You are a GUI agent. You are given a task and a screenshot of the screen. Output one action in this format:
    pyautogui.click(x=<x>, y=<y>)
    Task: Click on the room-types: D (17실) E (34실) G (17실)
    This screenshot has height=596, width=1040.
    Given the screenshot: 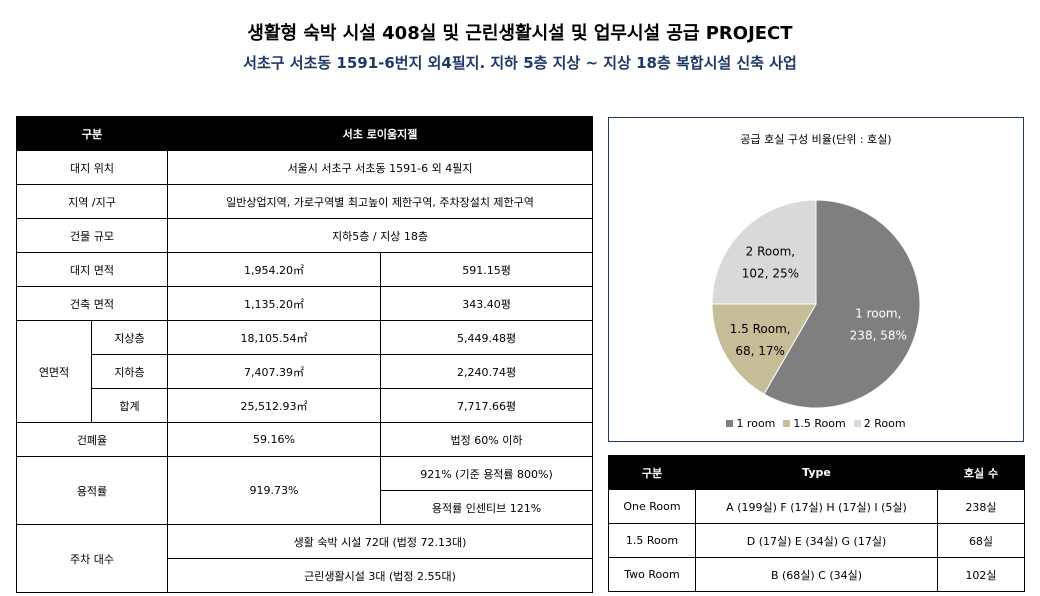 What is the action you would take?
    pyautogui.click(x=816, y=540)
    